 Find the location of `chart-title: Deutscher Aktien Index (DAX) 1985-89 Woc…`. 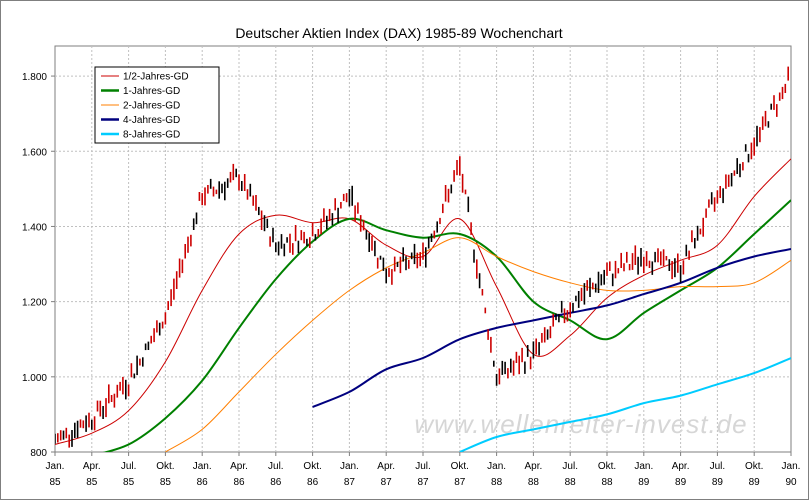

chart-title: Deutscher Aktien Index (DAX) 1985-89 Woc… is located at coordinates (398, 33).